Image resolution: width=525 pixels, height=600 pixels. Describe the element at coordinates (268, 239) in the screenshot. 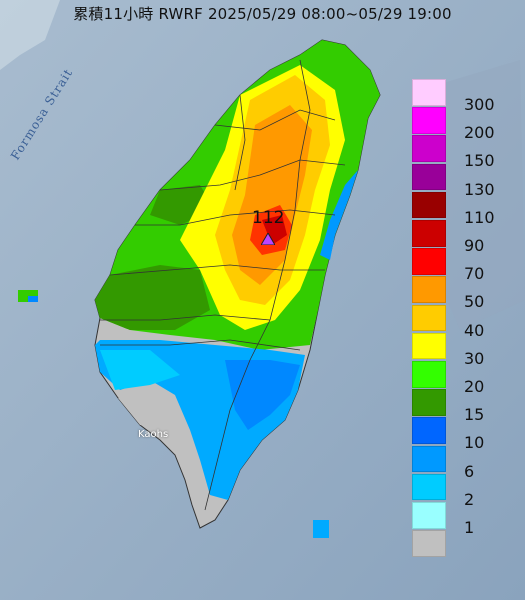

I see `max-triangle-icon` at that location.